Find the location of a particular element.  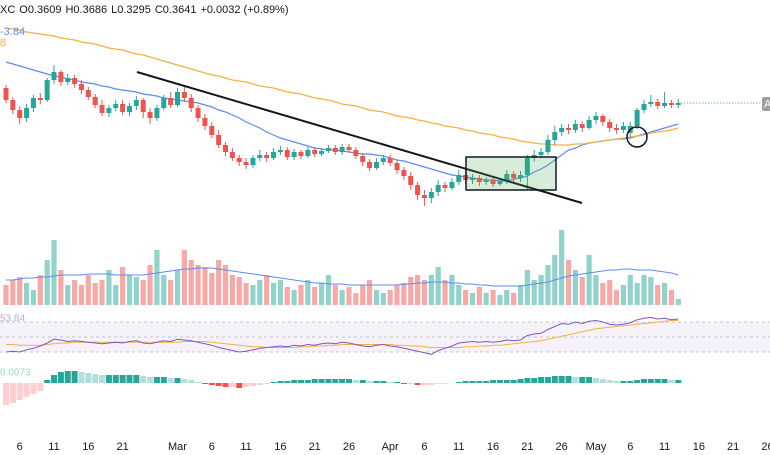

highlight-box is located at coordinates (511, 173).